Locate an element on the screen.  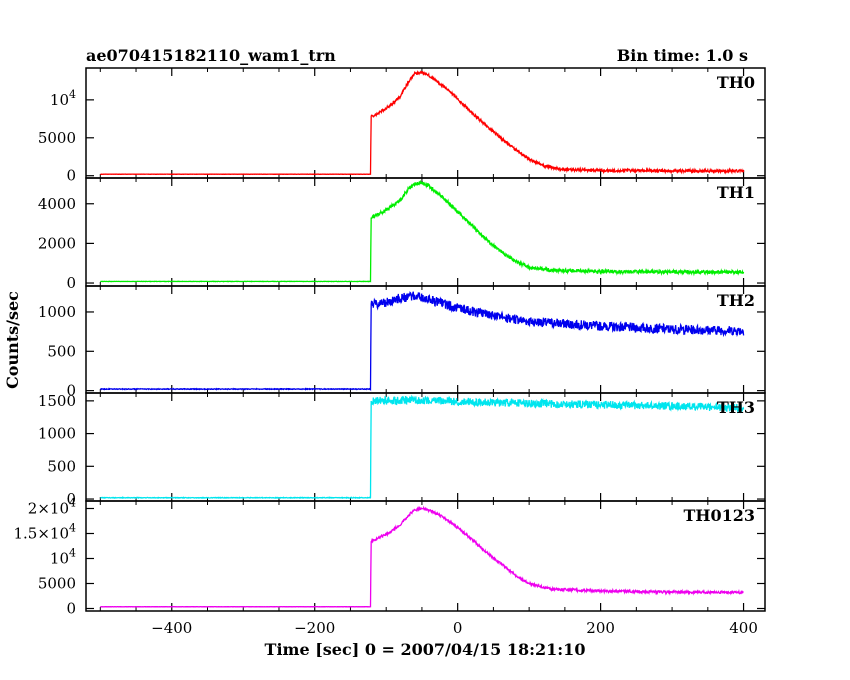
chart-title: ae070415182110_wam1_trn is located at coordinates (211, 55).